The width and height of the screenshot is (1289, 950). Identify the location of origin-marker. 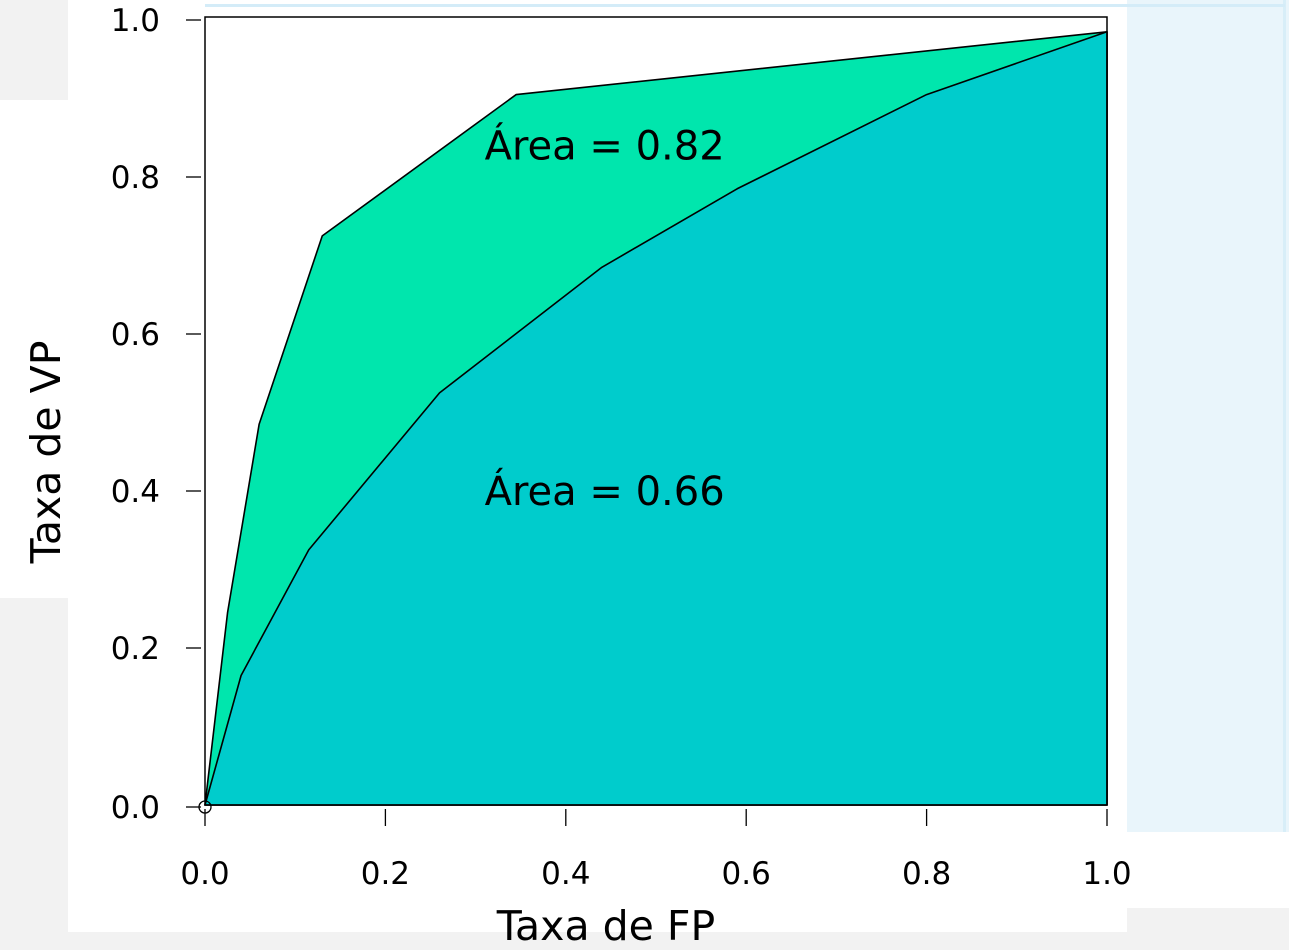
(205, 807).